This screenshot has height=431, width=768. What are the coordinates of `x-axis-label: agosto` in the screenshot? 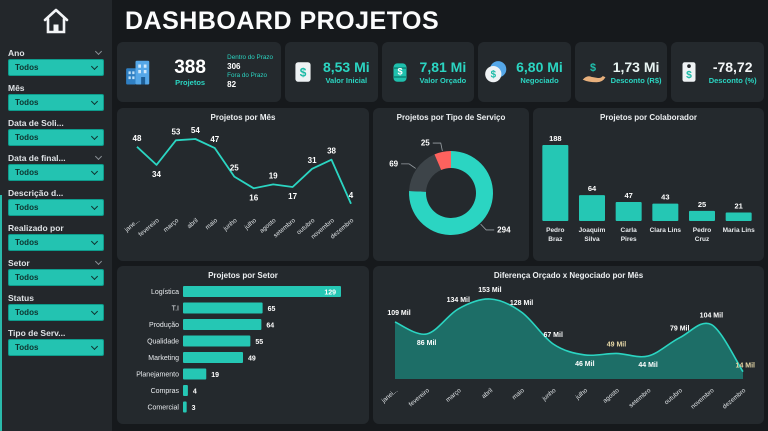 It's located at (611, 396).